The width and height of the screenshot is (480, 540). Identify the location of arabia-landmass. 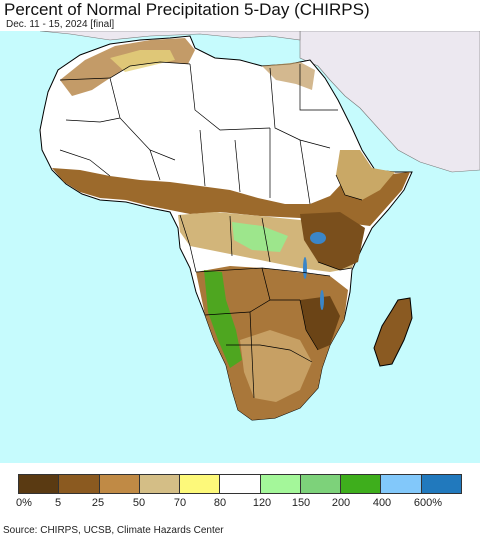
(389, 102).